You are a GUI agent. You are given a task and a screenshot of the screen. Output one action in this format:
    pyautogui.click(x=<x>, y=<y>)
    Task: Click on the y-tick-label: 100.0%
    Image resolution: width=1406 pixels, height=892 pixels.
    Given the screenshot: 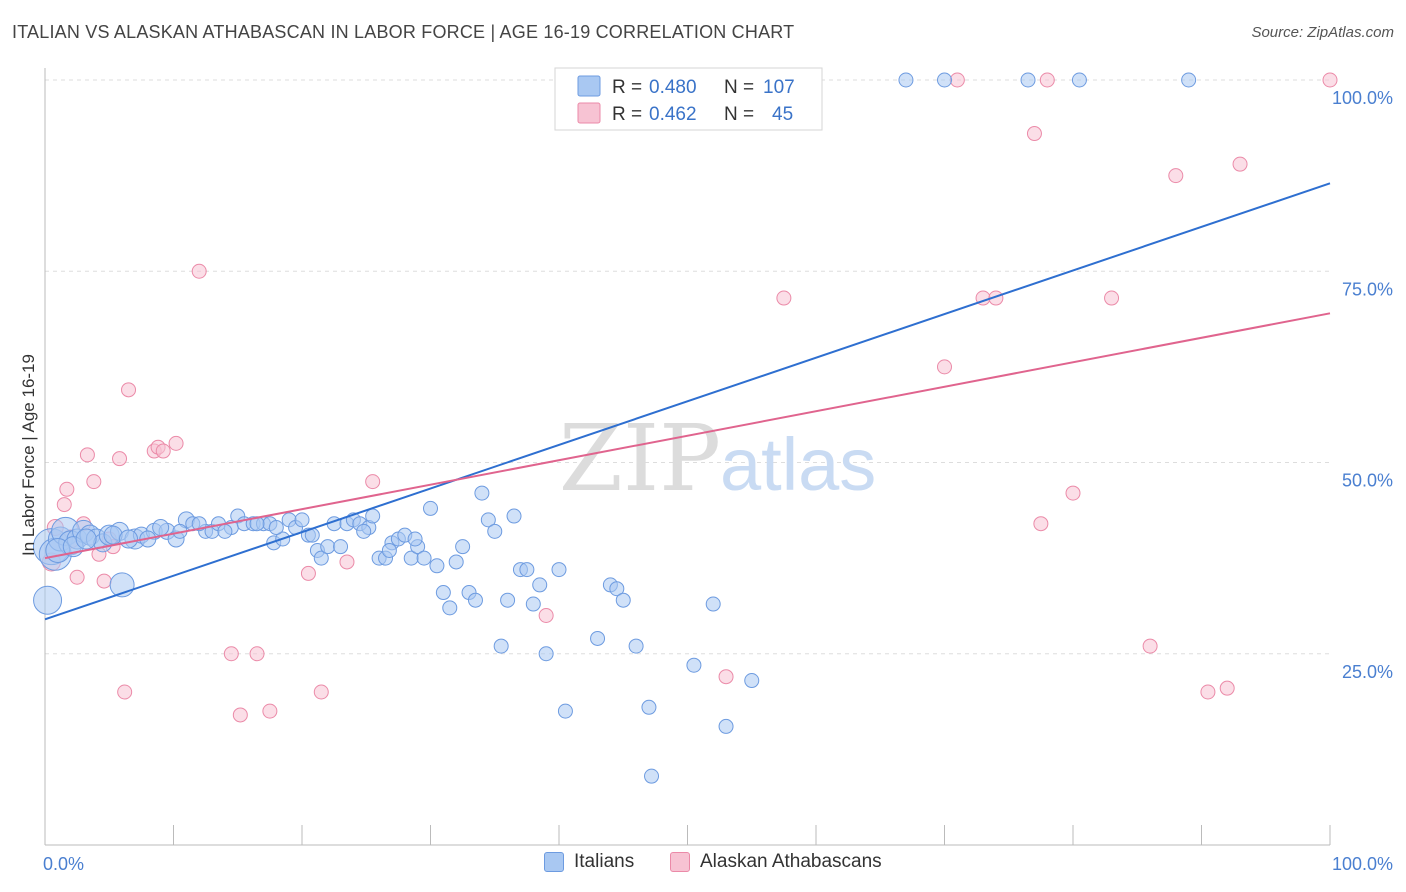 What is the action you would take?
    pyautogui.click(x=1362, y=98)
    